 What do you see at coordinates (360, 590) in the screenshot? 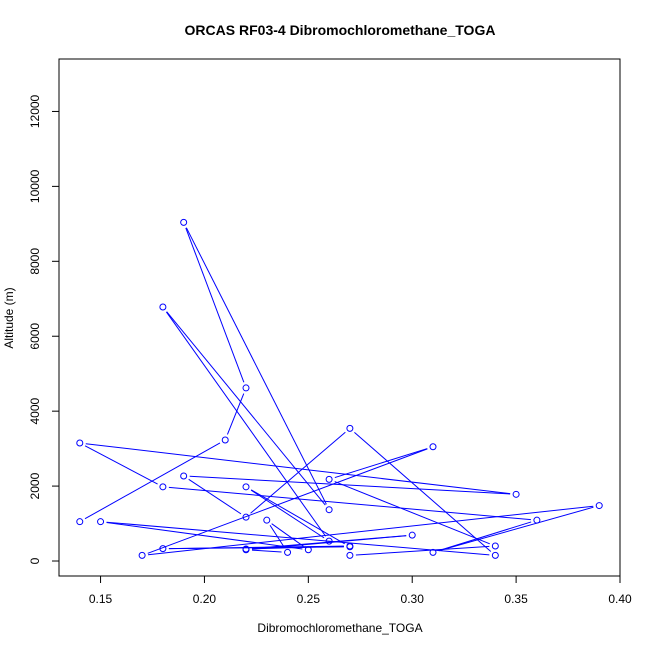
I see `x-axis: 0.15 0.20 0.25 0.30 0.35 0.40` at bounding box center [360, 590].